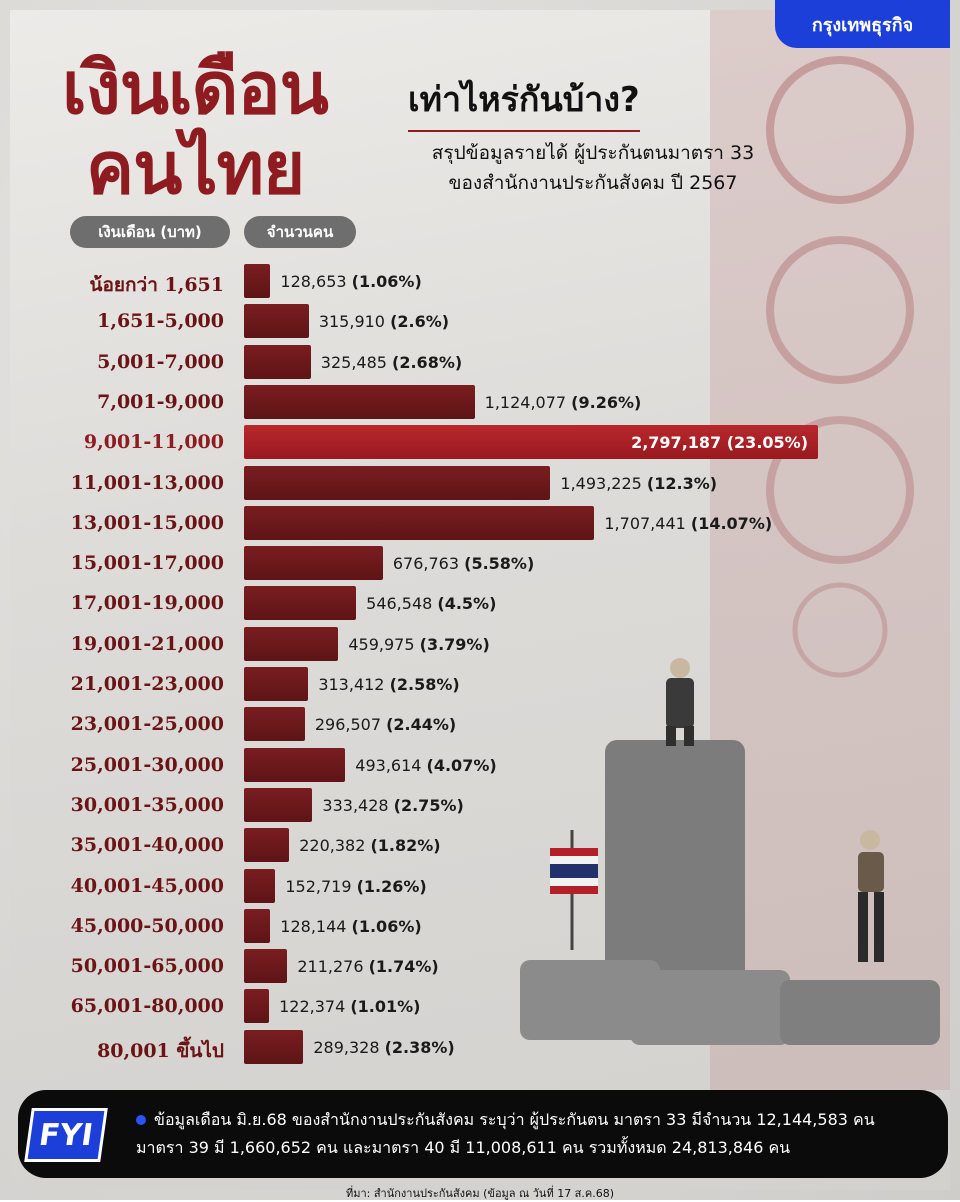  What do you see at coordinates (147, 684) in the screenshot?
I see `category-label: 21,001-23,000` at bounding box center [147, 684].